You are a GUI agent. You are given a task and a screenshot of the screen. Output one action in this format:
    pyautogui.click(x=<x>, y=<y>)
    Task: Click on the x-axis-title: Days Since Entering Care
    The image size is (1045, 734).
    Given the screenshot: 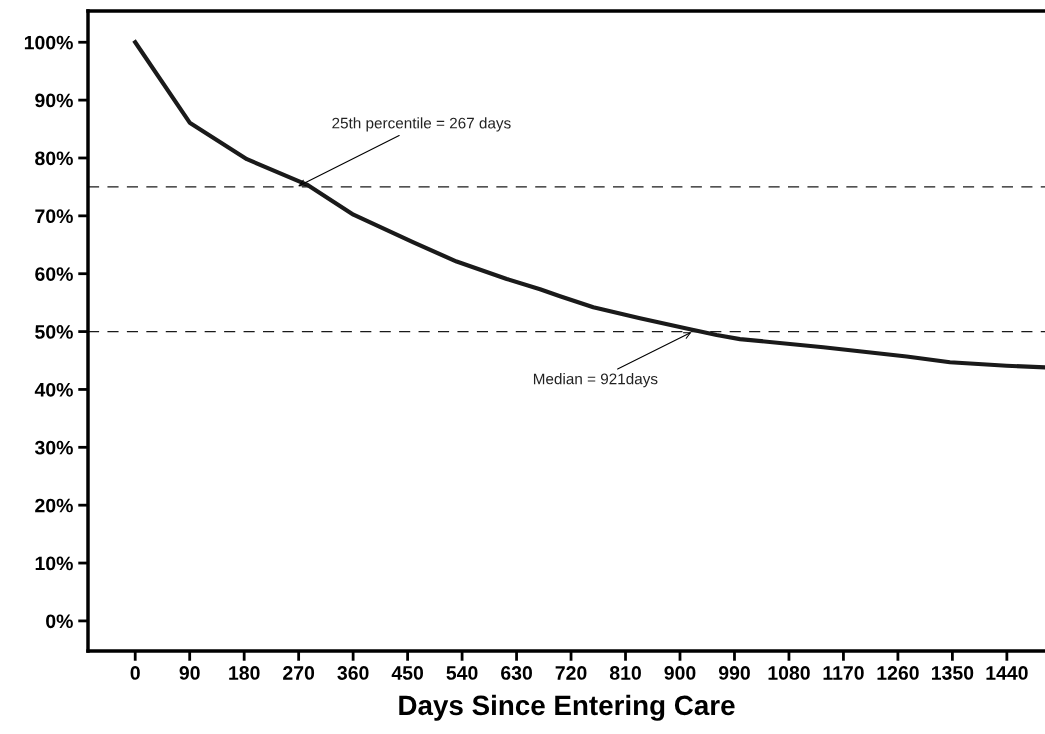 What is the action you would take?
    pyautogui.click(x=567, y=707)
    